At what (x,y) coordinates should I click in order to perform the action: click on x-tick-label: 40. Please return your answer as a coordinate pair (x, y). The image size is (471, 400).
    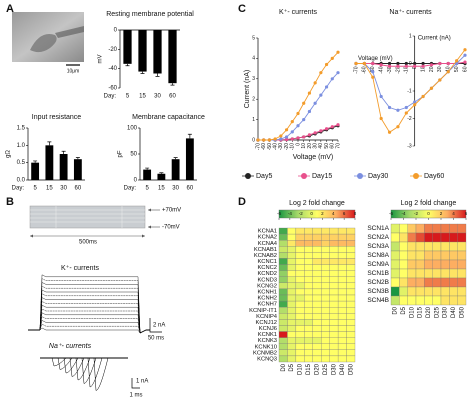
    Looking at the image, I should click on (449, 69).